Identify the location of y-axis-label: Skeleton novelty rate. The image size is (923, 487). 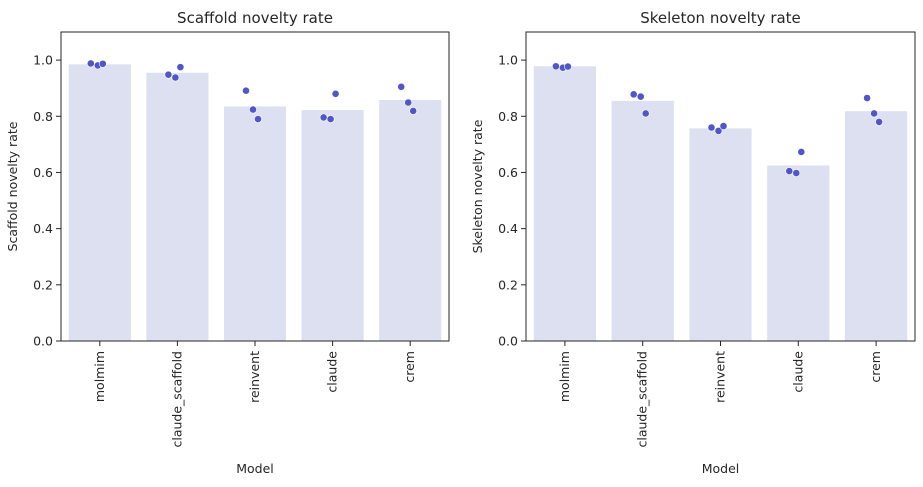
(477, 186).